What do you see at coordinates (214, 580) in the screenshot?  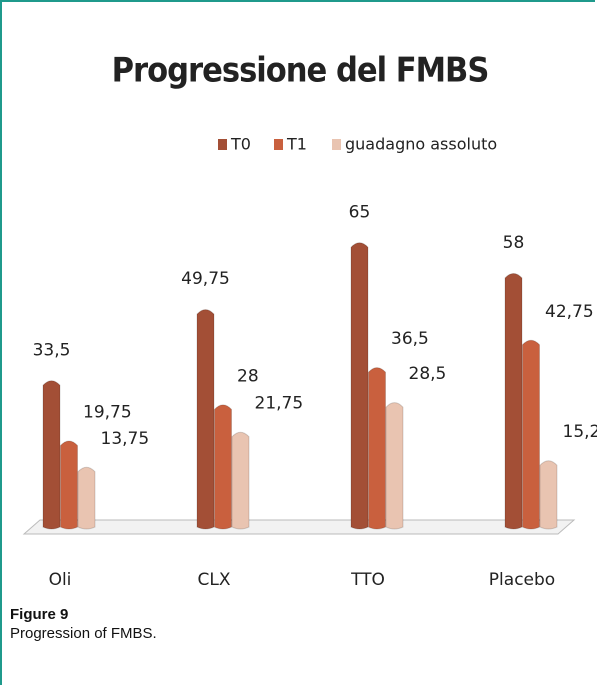 I see `x-tick-label: CLX` at bounding box center [214, 580].